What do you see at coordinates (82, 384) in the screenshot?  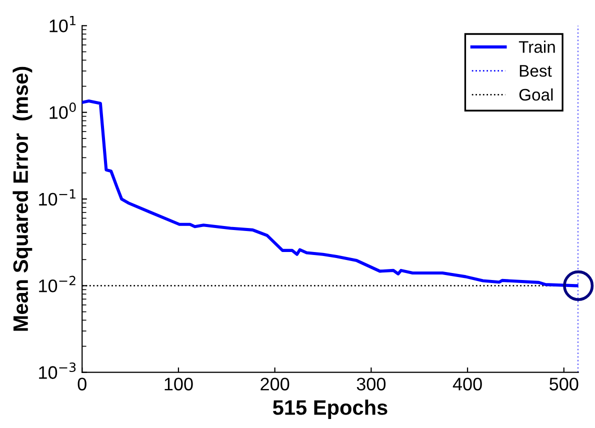 I see `x-tick-label: 0` at bounding box center [82, 384].